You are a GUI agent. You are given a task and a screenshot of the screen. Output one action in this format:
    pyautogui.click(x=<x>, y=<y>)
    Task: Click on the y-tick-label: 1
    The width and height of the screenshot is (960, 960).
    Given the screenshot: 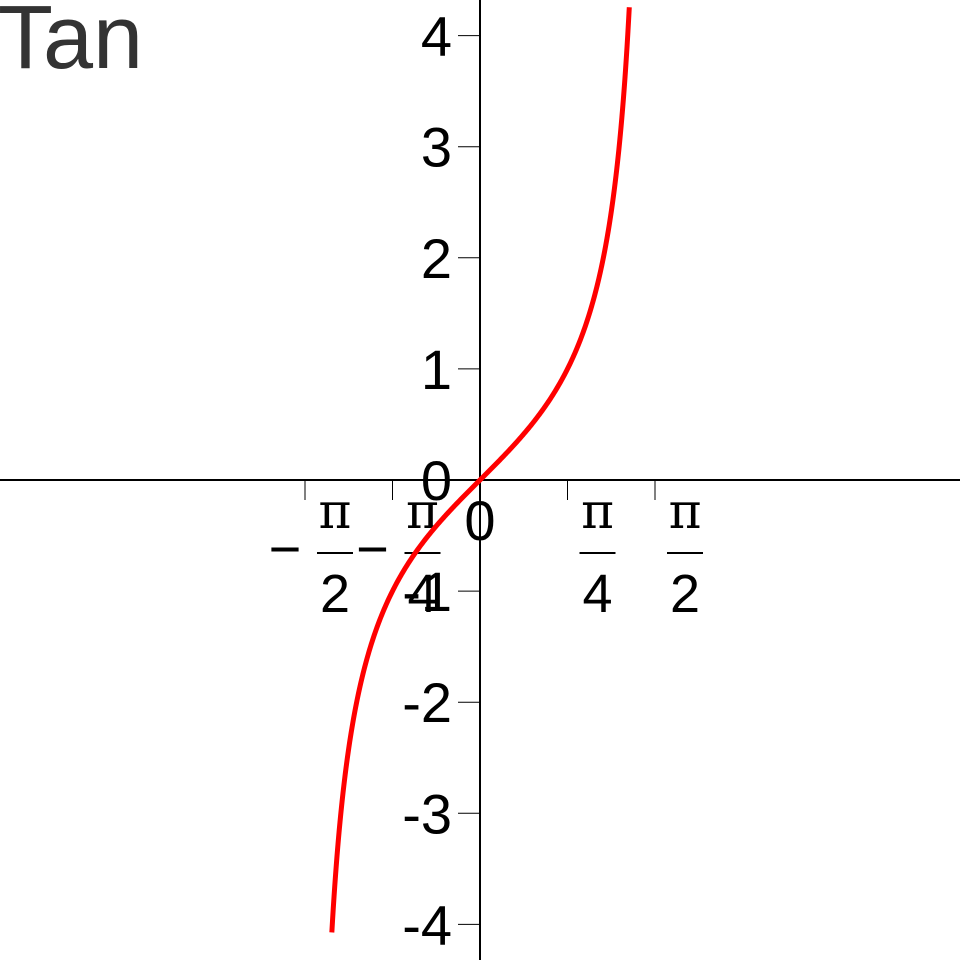 What is the action you would take?
    pyautogui.click(x=436, y=369)
    